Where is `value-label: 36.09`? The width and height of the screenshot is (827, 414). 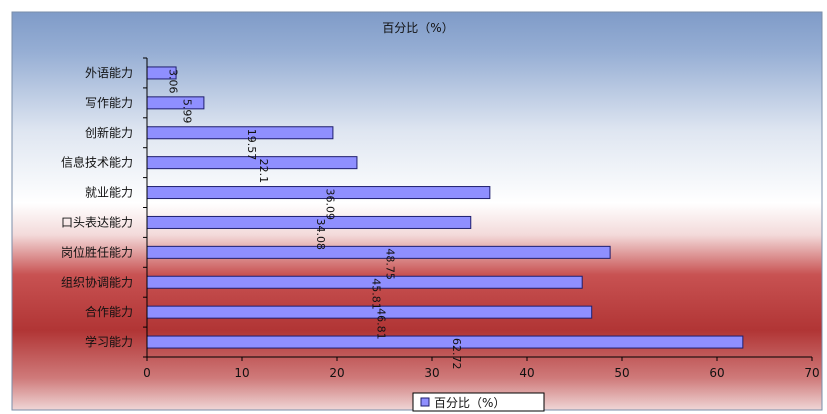
value-label: 36.09 is located at coordinates (329, 205).